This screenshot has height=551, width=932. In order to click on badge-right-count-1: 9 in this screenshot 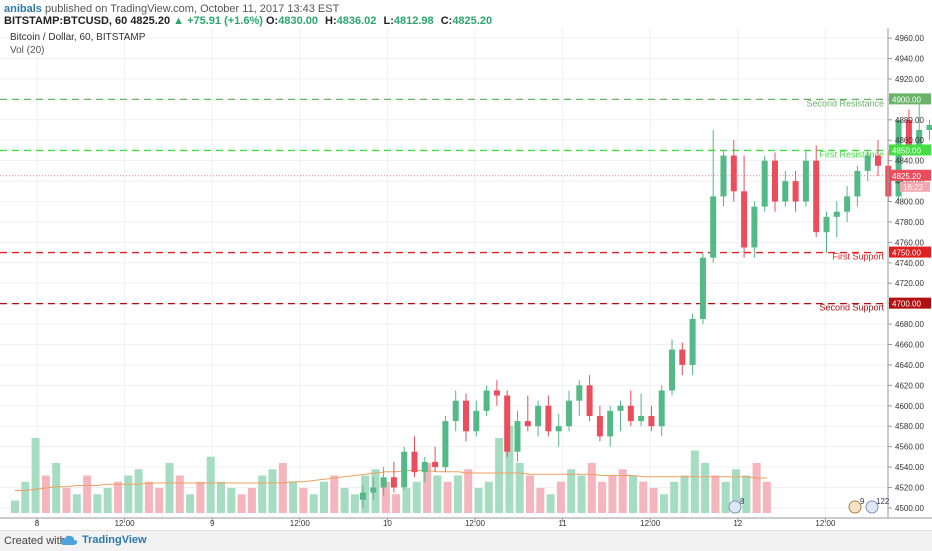, I will do `click(862, 501)`.